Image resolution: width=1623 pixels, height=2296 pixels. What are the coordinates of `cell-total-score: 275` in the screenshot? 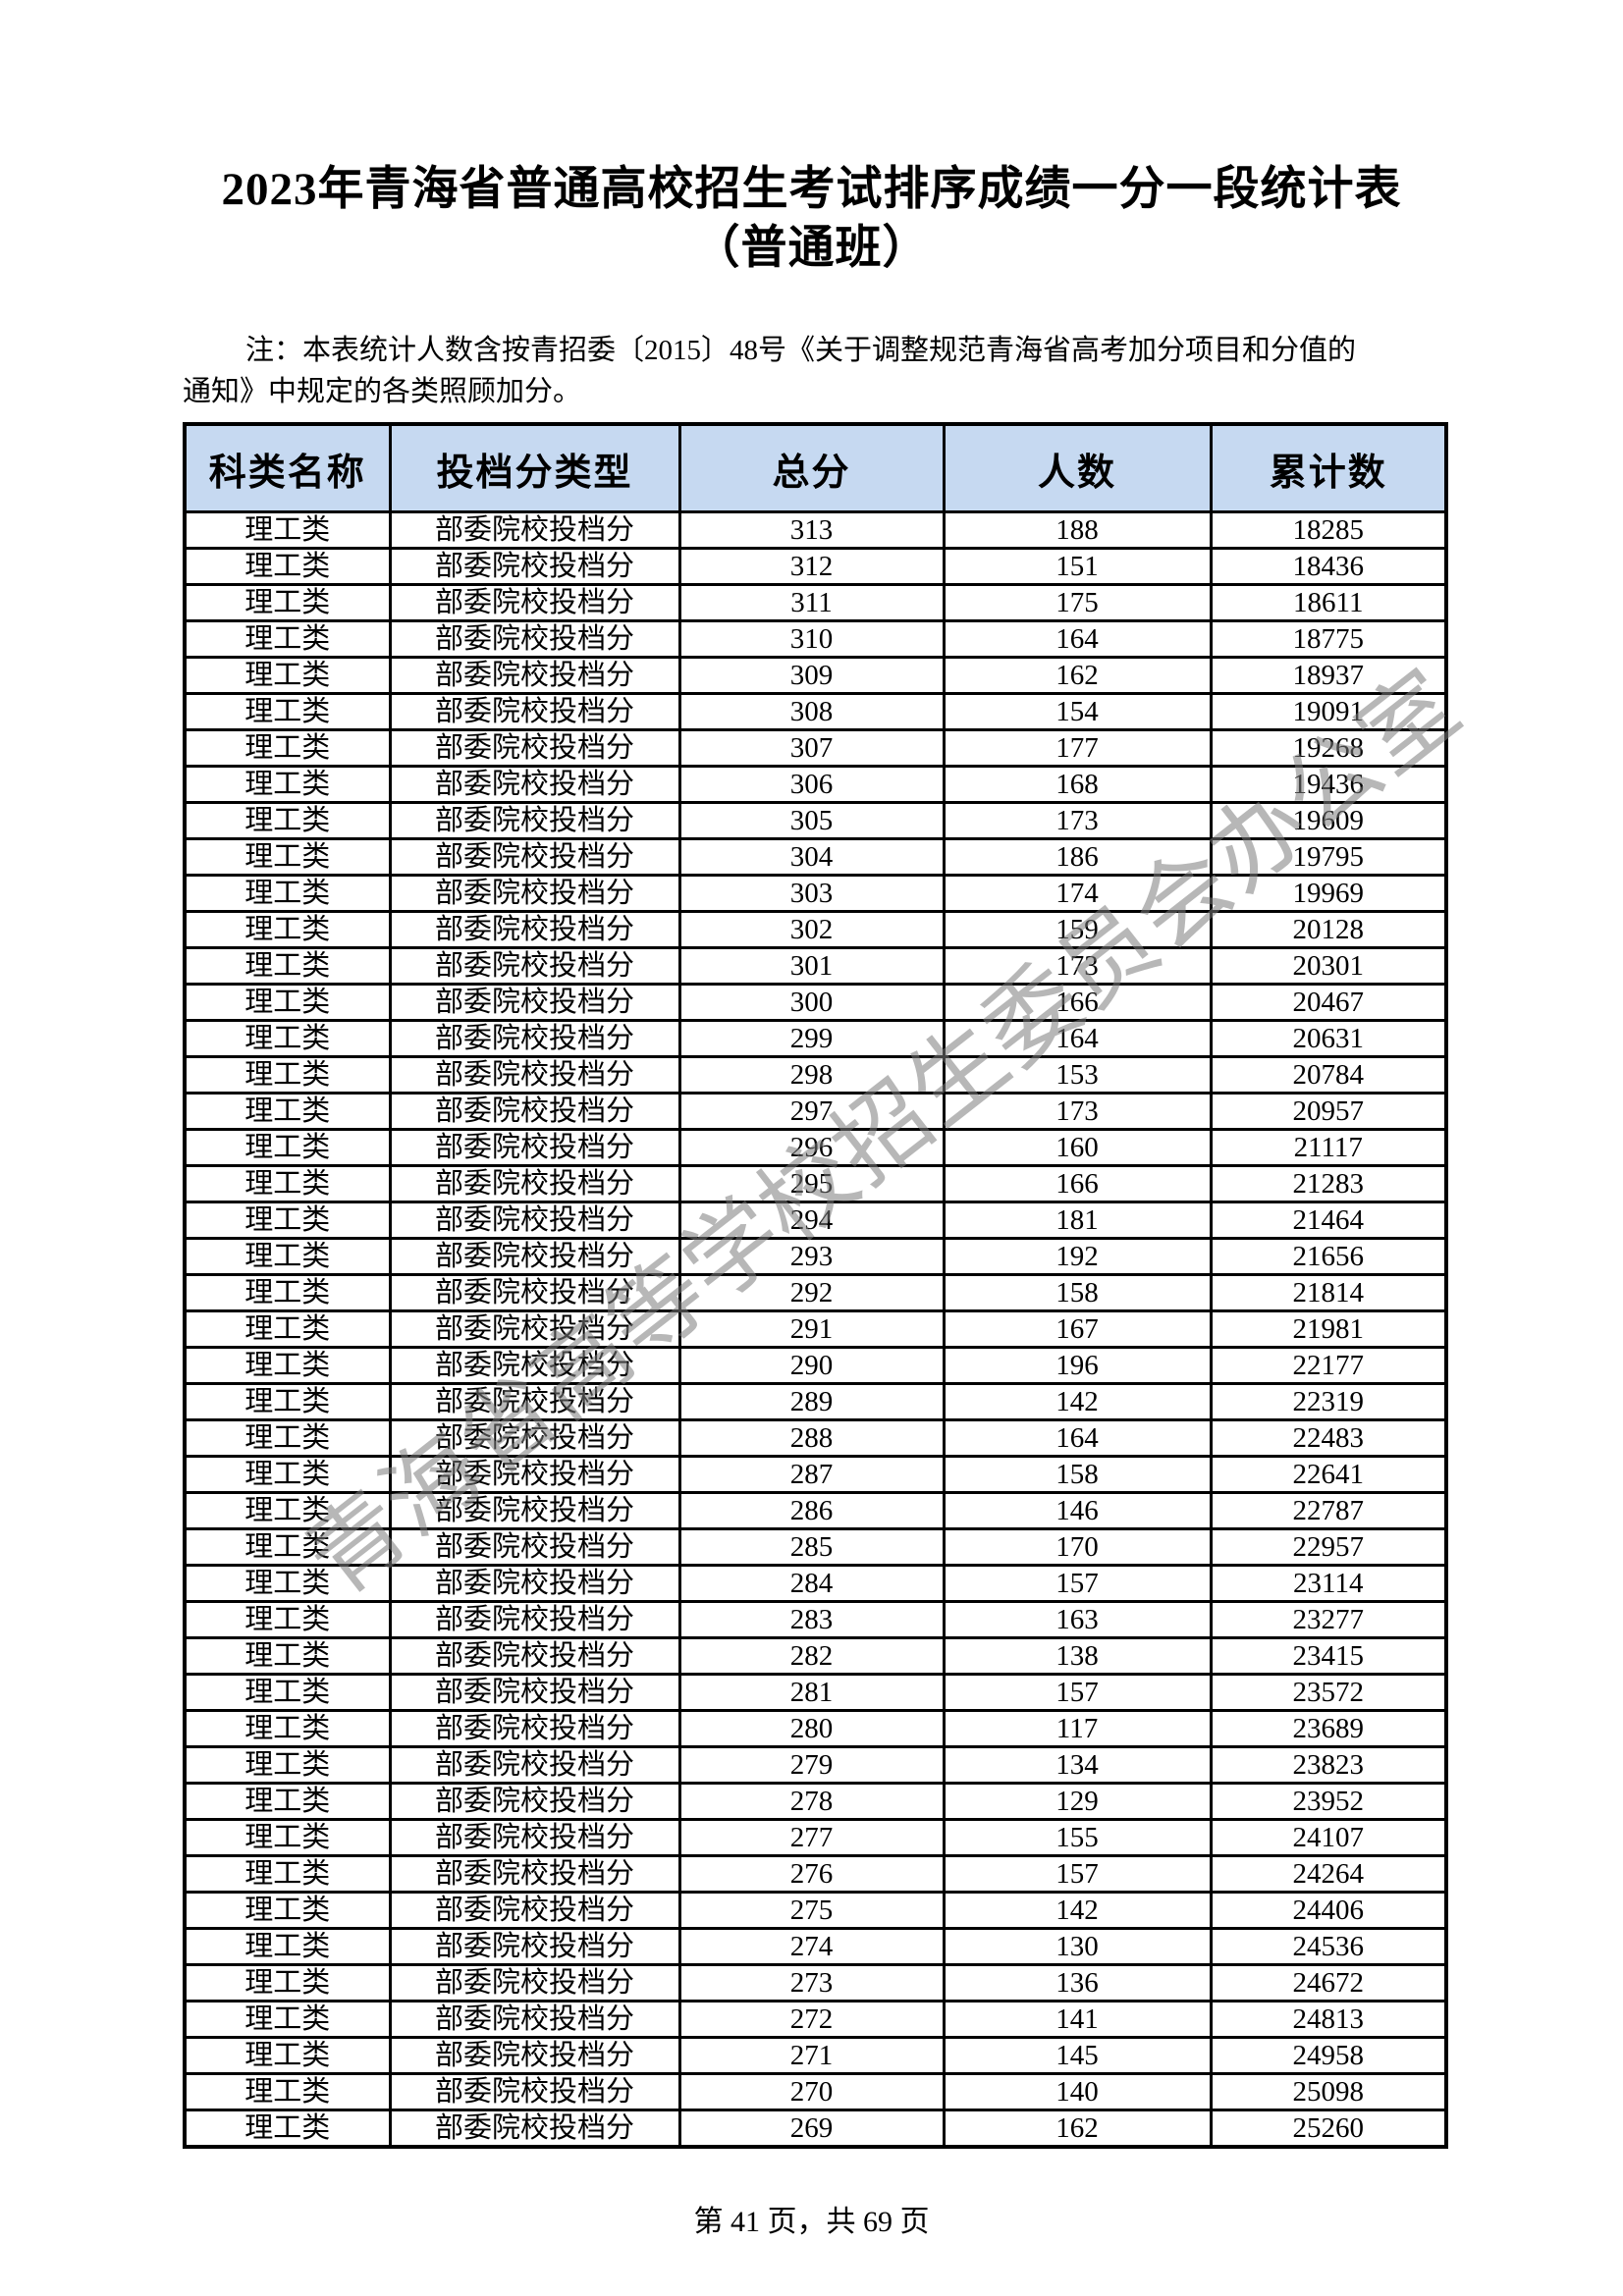 It's located at (811, 1910).